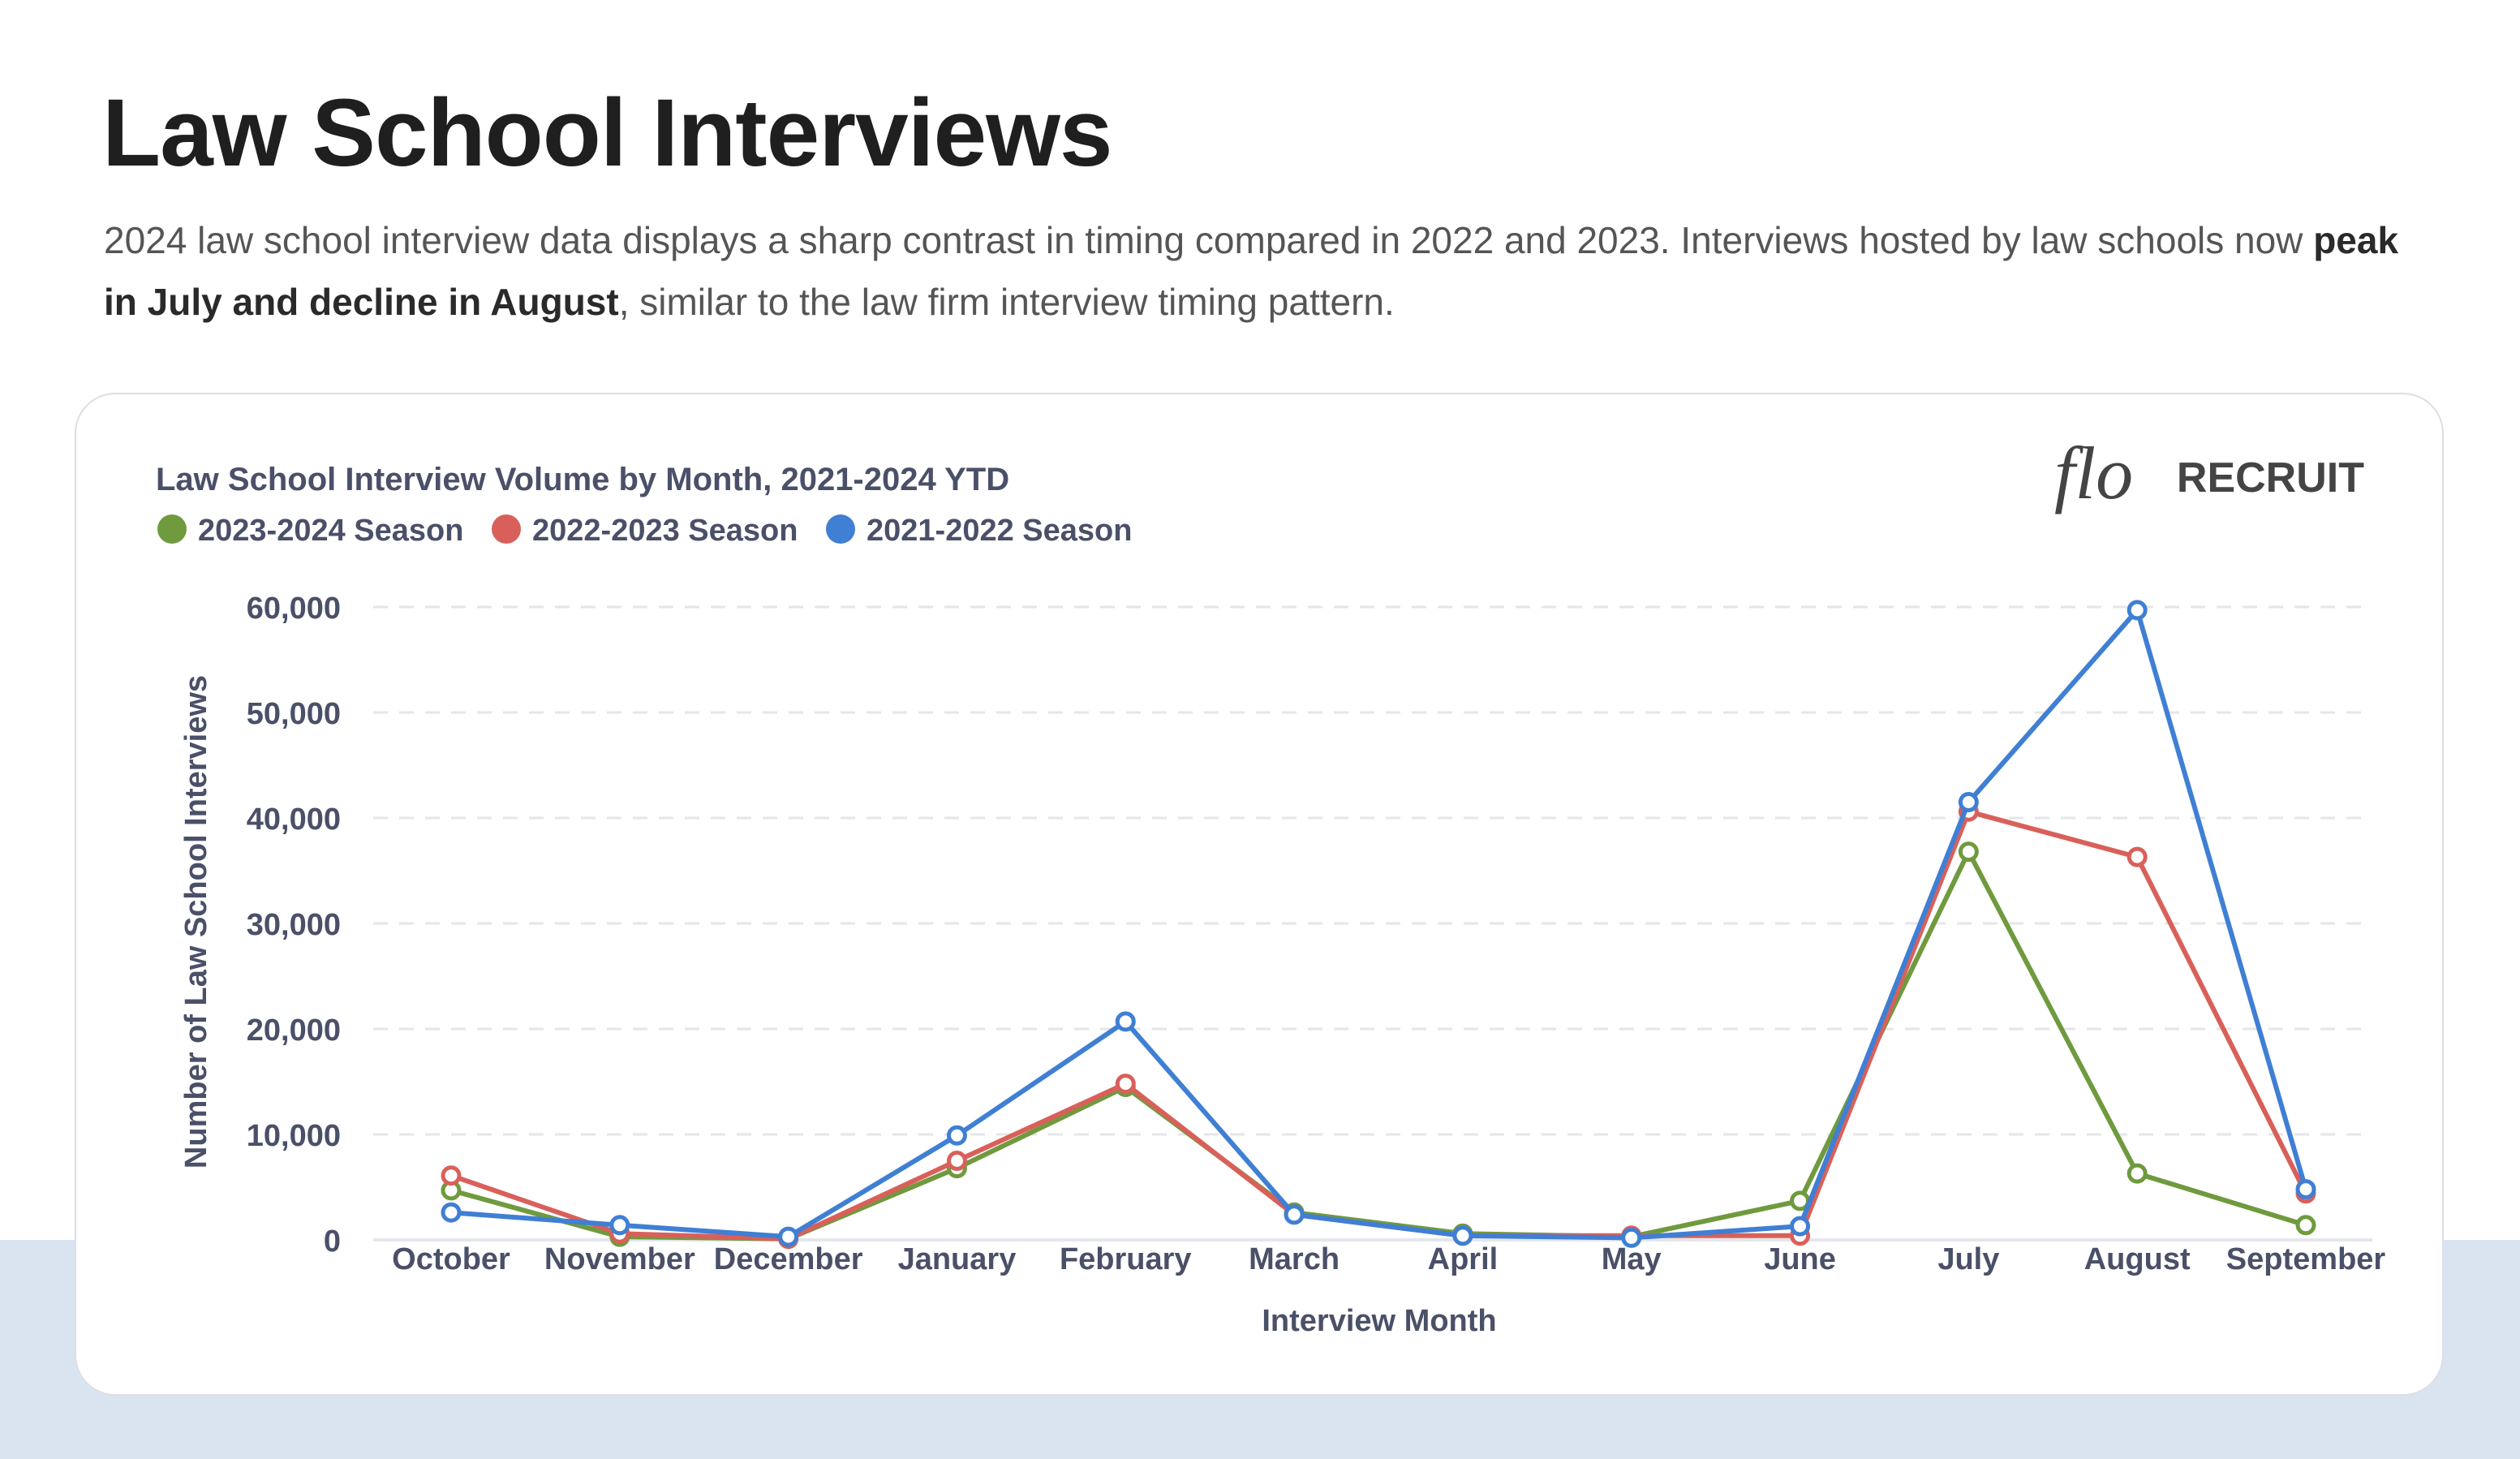 This screenshot has height=1459, width=2520. I want to click on y-axis-title: Number of Law School Interviews, so click(196, 921).